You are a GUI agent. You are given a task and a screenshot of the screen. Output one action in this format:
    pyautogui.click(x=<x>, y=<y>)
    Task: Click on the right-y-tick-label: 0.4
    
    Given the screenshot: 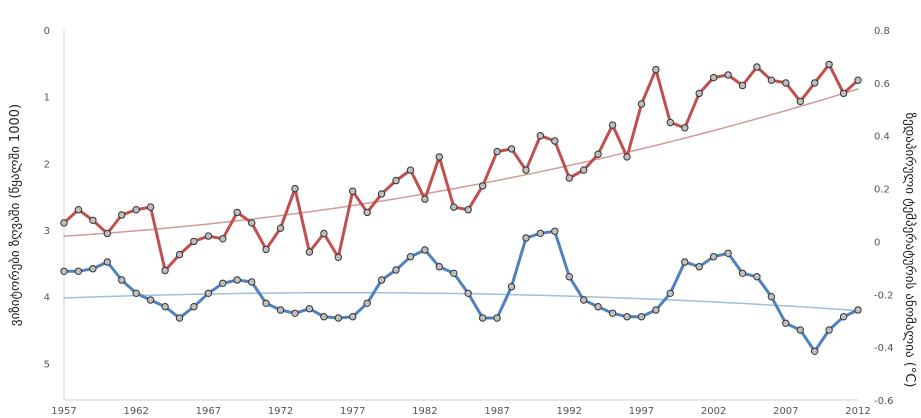 What is the action you would take?
    pyautogui.click(x=882, y=137)
    